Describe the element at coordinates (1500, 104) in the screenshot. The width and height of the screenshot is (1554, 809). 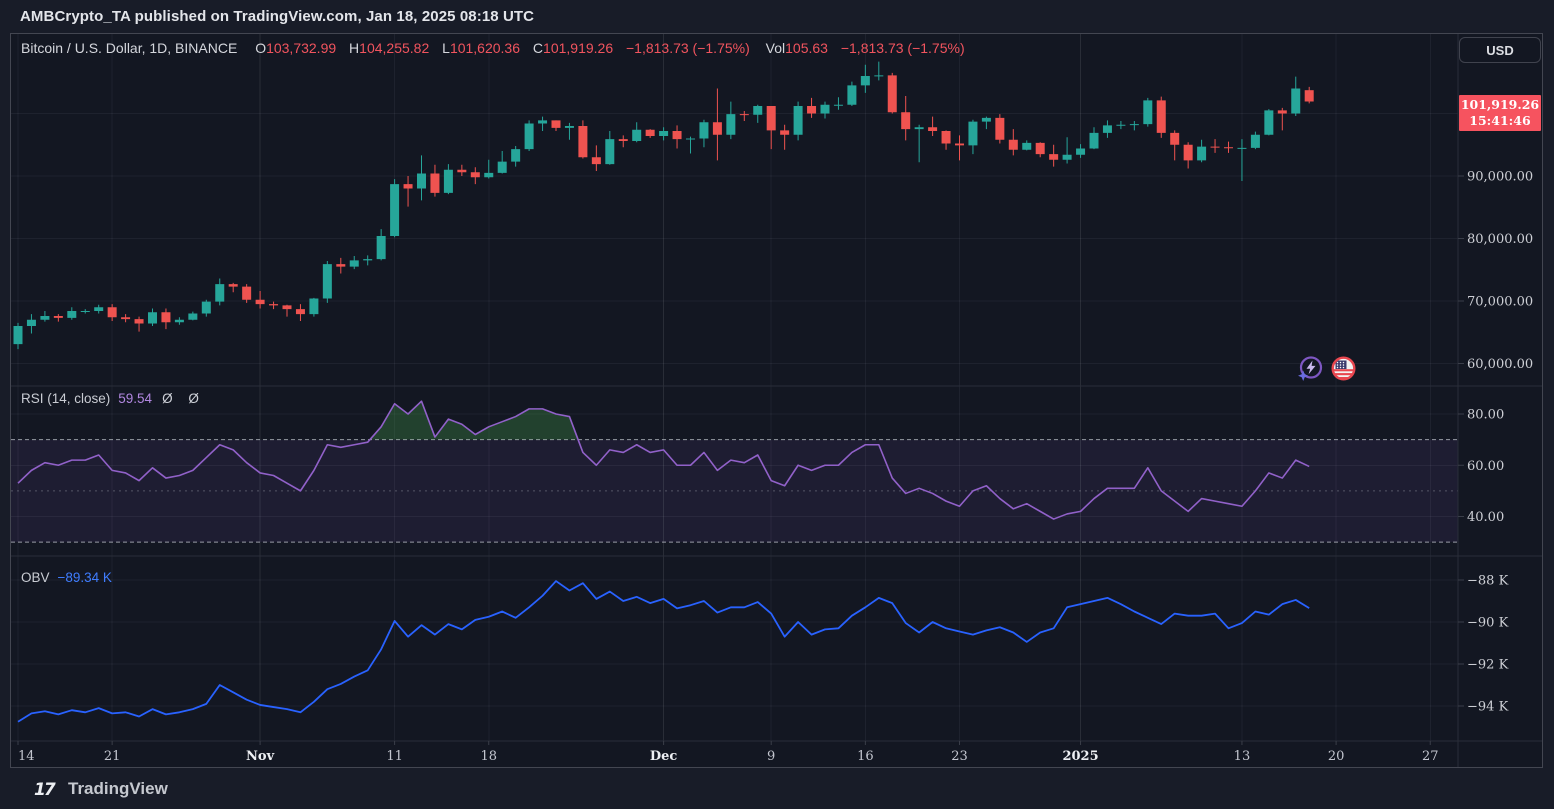
I see `last-price: 101,919.26` at that location.